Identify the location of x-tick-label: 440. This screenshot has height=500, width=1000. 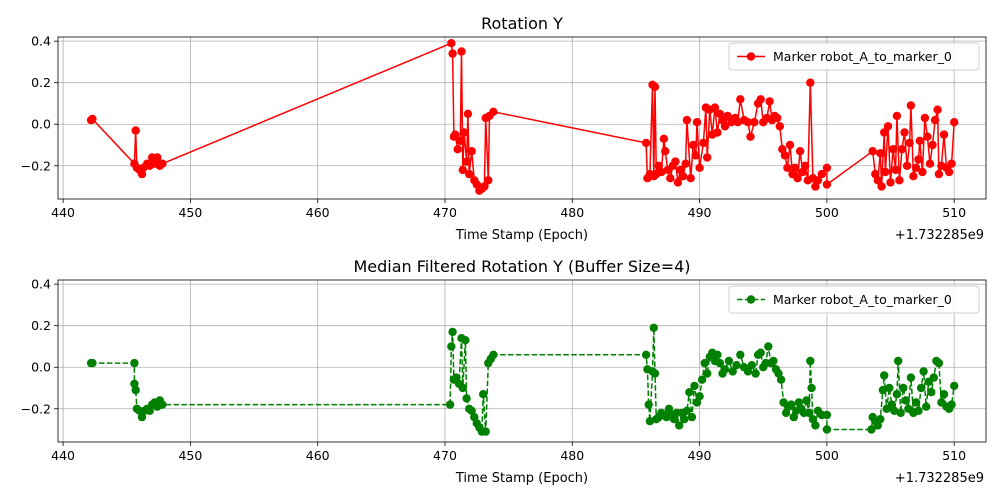
(63, 455).